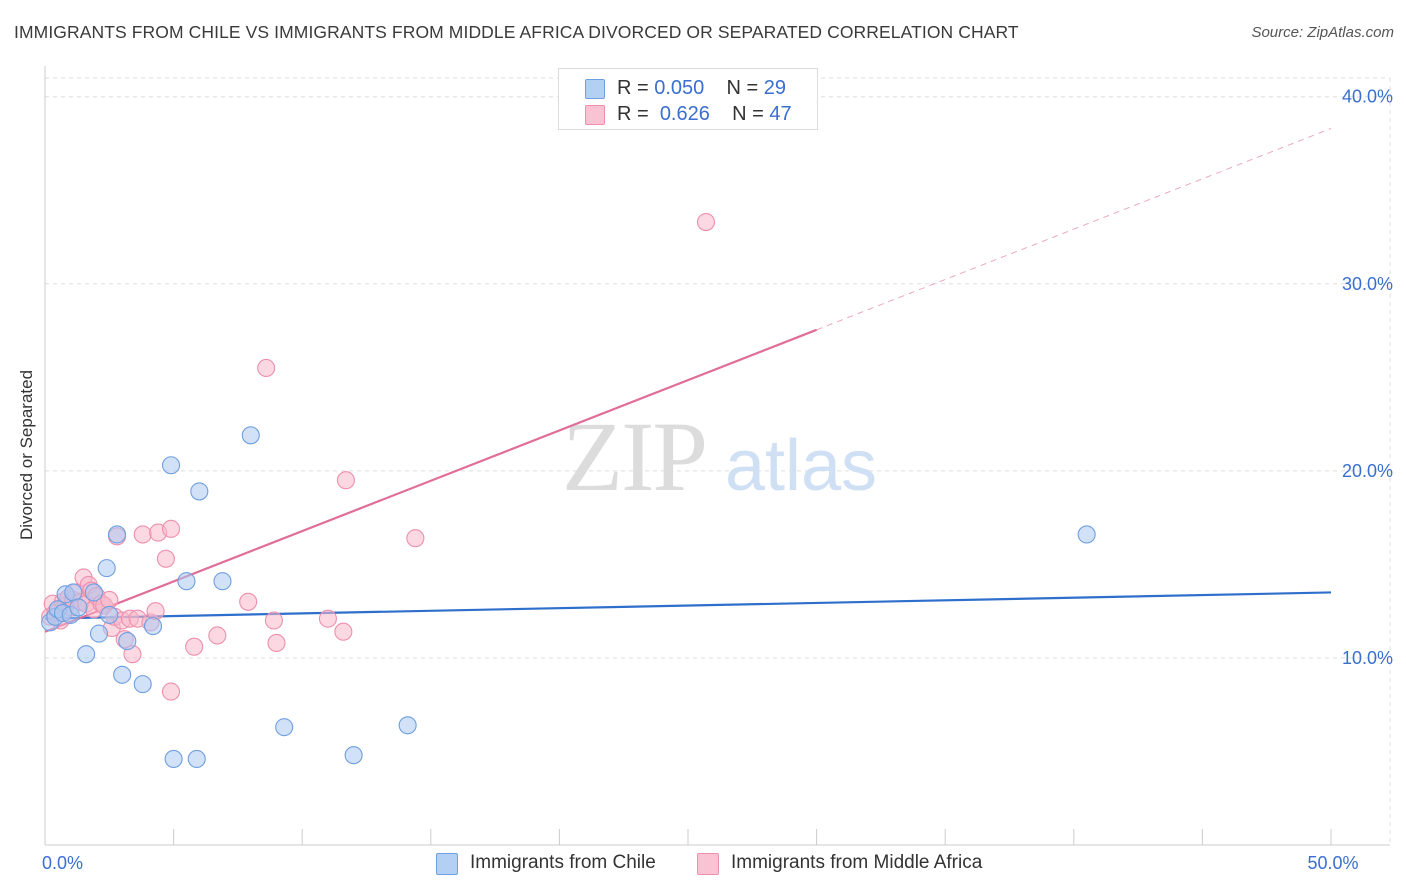 This screenshot has height=892, width=1406. Describe the element at coordinates (708, 864) in the screenshot. I see `series-swatch-africa` at that location.